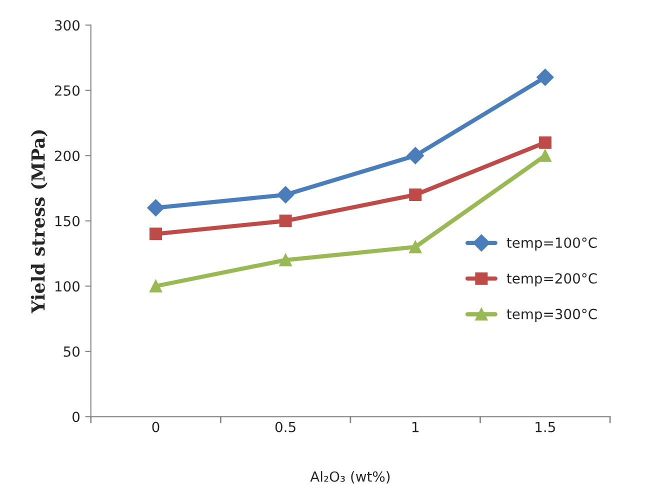 The width and height of the screenshot is (649, 502). What do you see at coordinates (67, 286) in the screenshot?
I see `y-tick-label: 100` at bounding box center [67, 286].